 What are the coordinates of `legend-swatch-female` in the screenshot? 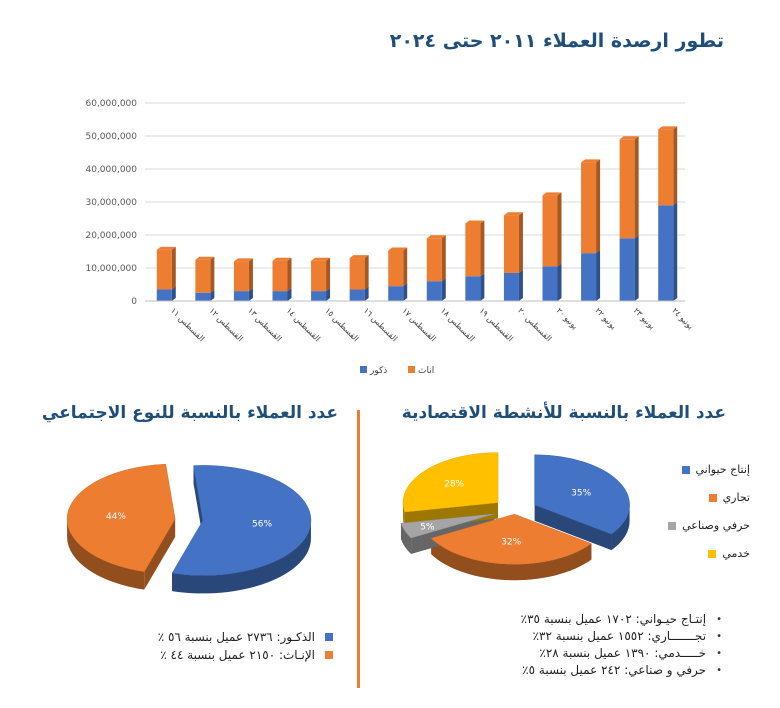 It's located at (411, 369).